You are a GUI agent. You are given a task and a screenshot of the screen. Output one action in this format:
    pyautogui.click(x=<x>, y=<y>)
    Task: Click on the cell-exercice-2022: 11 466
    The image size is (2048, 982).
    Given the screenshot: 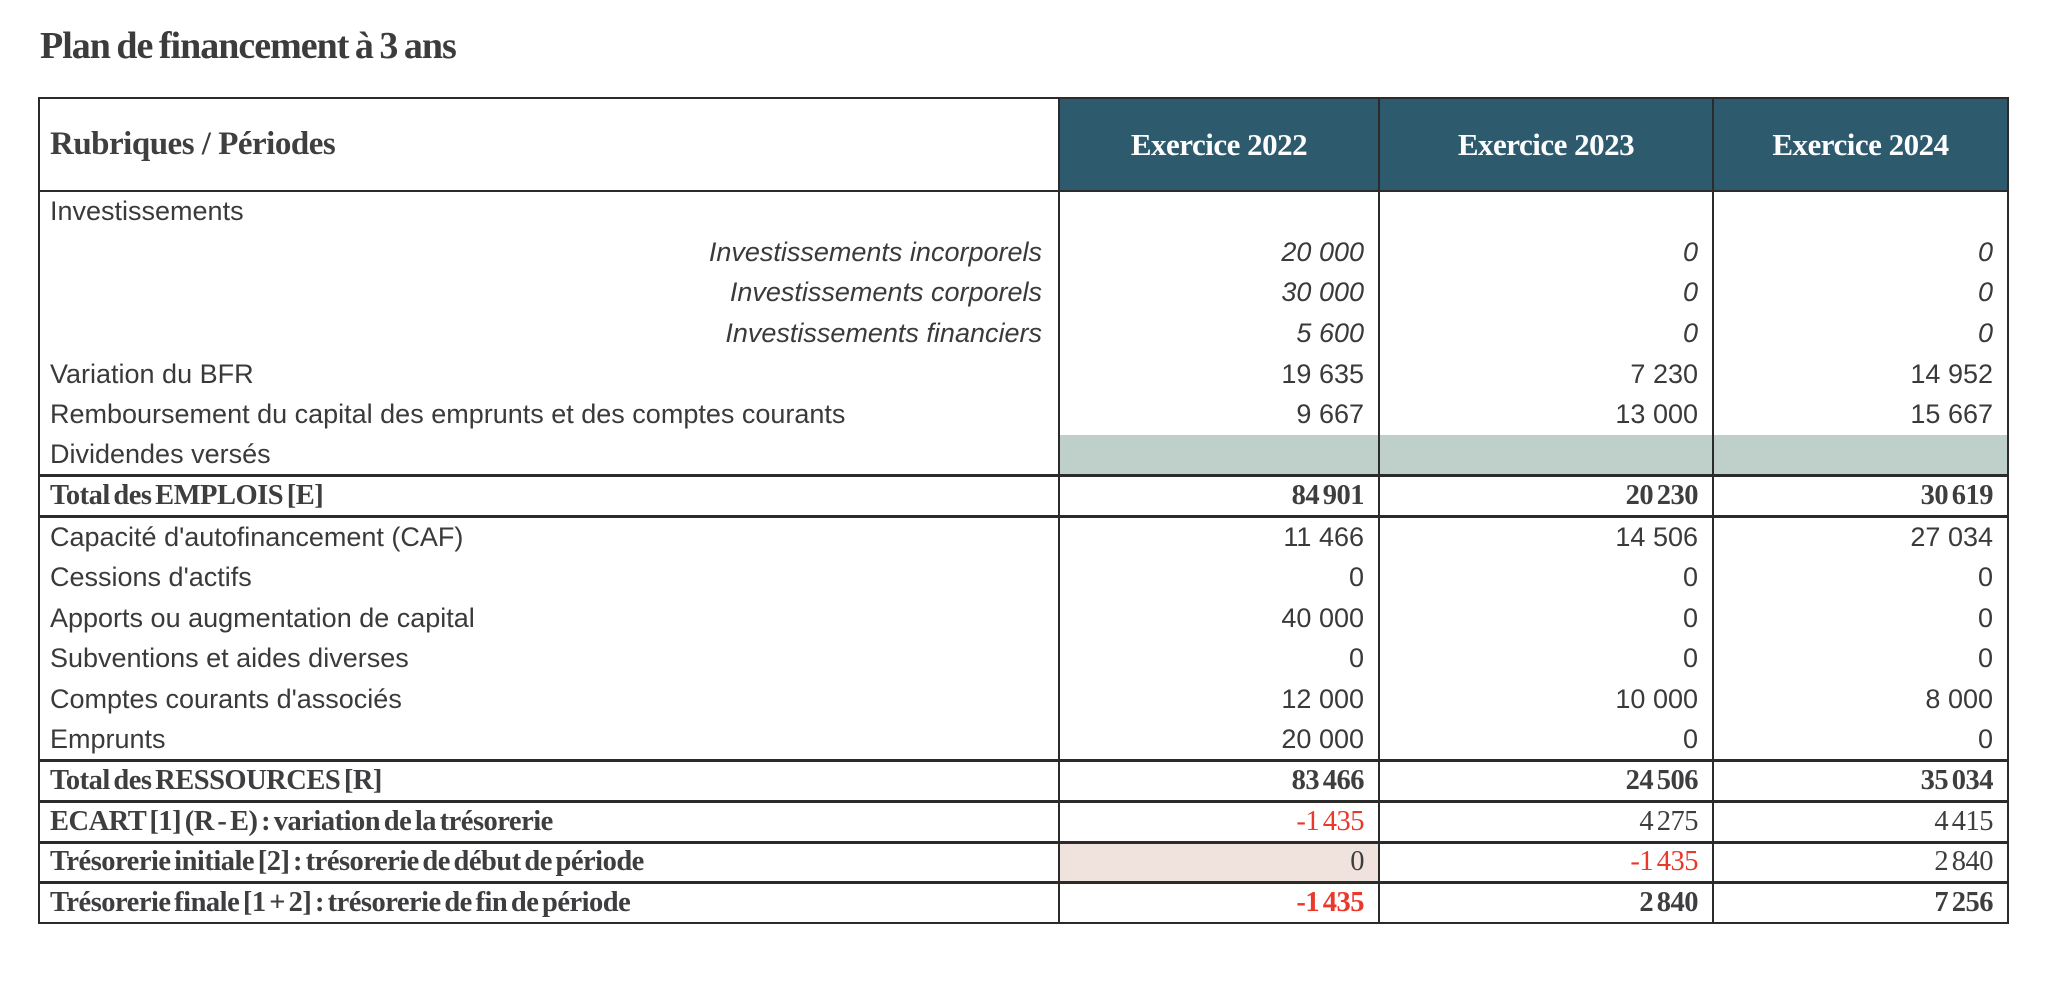 What is the action you would take?
    pyautogui.click(x=1218, y=537)
    